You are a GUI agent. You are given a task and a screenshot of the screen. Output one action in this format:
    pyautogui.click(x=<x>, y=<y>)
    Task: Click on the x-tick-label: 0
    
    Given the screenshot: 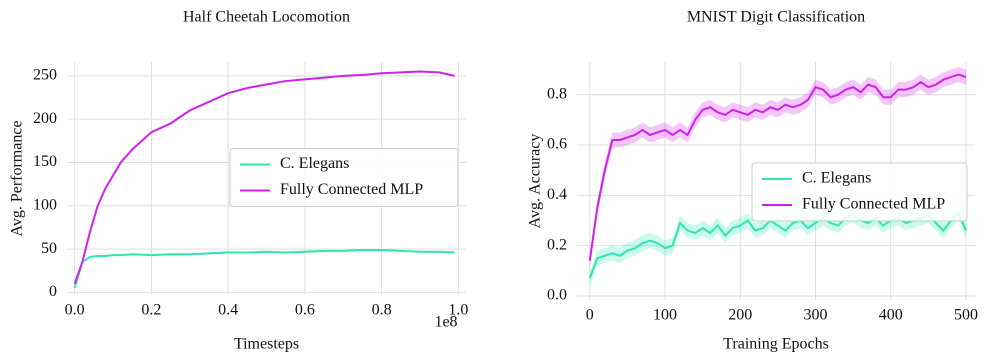 What is the action you would take?
    pyautogui.click(x=590, y=315)
    